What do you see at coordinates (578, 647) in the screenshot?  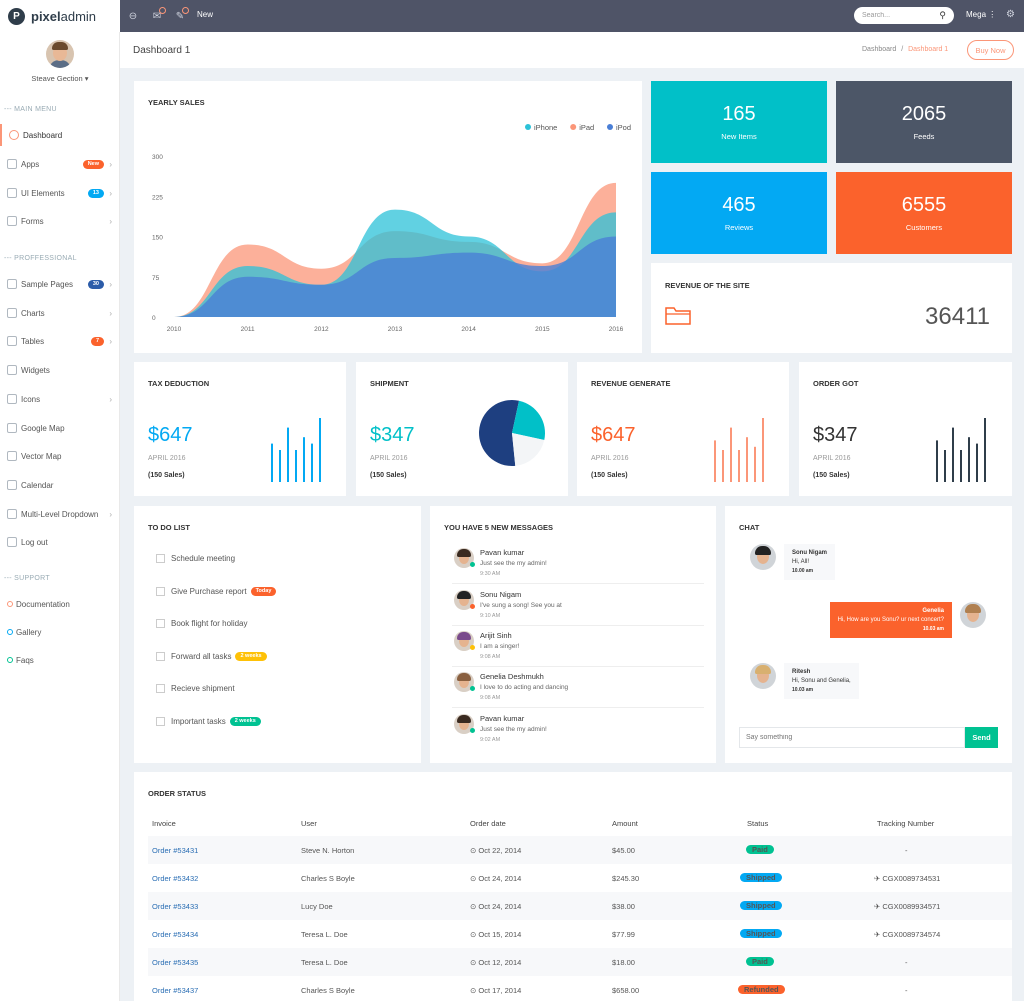 I see `message-item: Arijit Sinh I am a singer! 9:08 AM` at bounding box center [578, 647].